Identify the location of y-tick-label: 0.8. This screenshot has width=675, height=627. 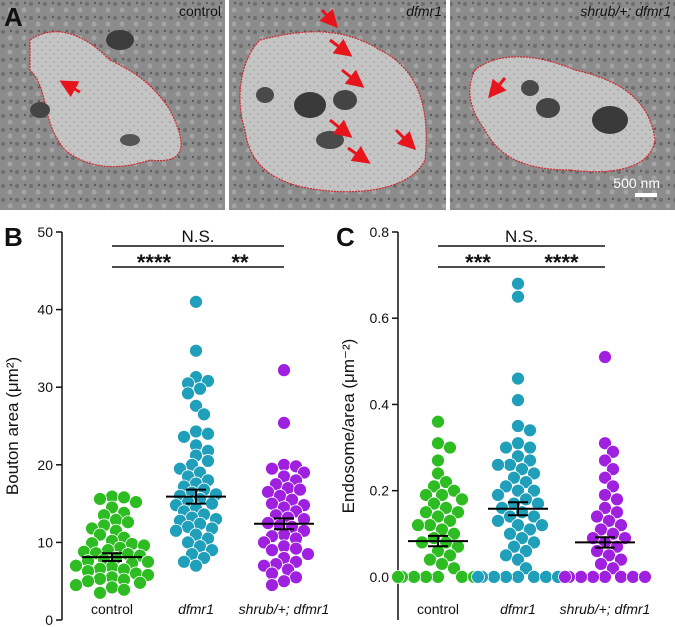
(380, 232).